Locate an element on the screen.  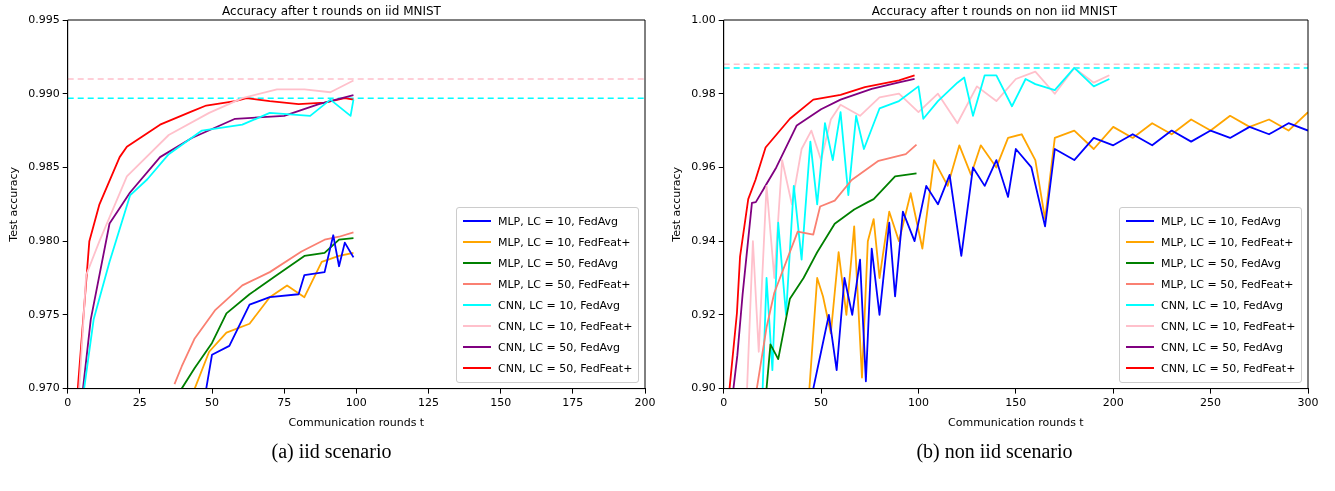
x-tick-label: 75 is located at coordinates (284, 403).